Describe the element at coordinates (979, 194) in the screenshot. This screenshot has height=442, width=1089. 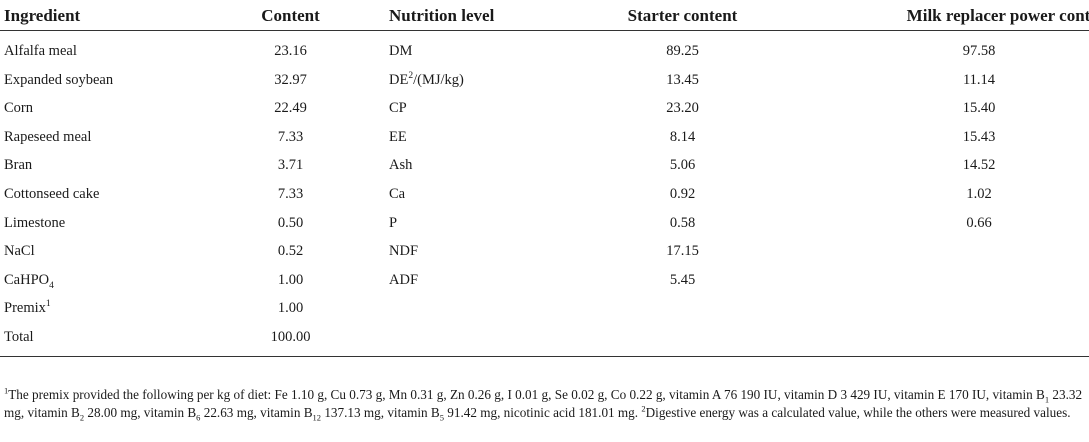
I see `milk-replacer-cell: 1.02` at that location.